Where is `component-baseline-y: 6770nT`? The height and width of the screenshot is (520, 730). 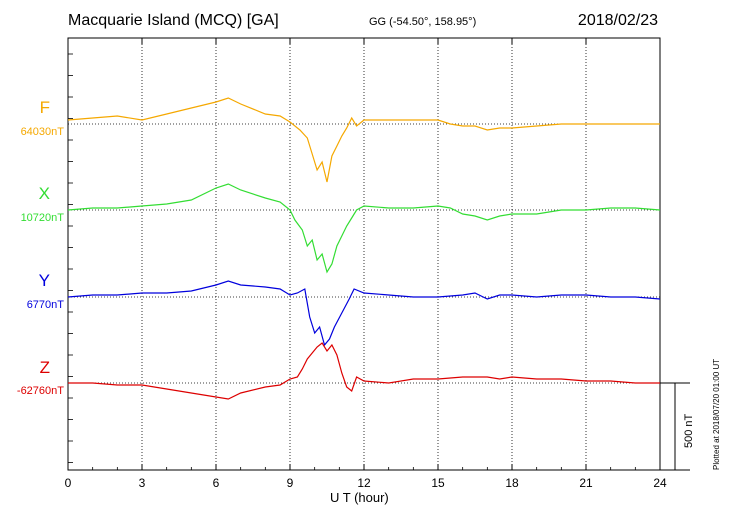 component-baseline-y: 6770nT is located at coordinates (45, 305).